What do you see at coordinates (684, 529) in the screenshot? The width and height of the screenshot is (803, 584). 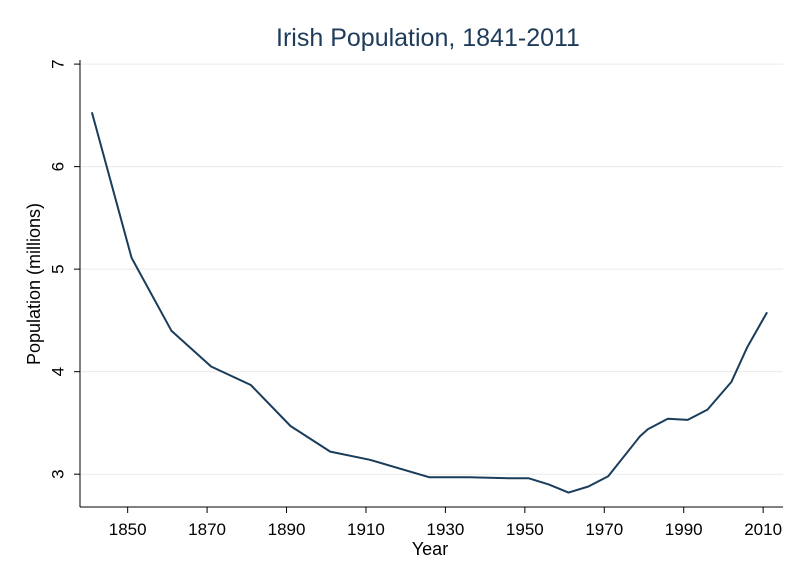 I see `x-tick-label: 1990` at bounding box center [684, 529].